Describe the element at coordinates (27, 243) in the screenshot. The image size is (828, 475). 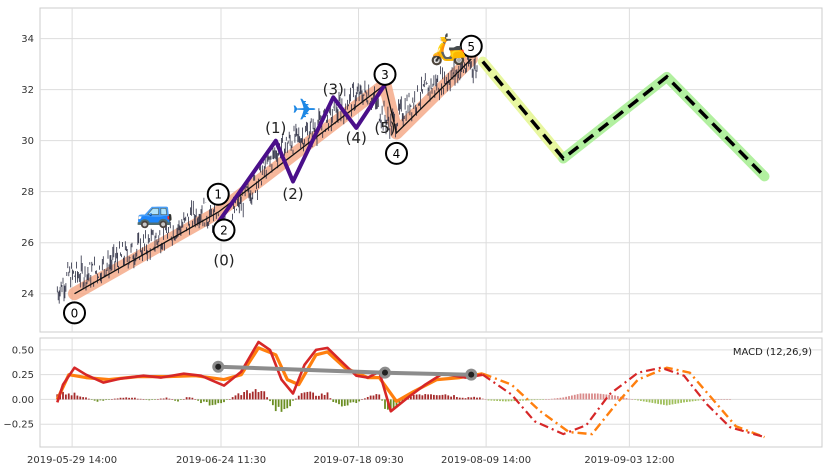
I see `price-y-tick-label: 26` at that location.